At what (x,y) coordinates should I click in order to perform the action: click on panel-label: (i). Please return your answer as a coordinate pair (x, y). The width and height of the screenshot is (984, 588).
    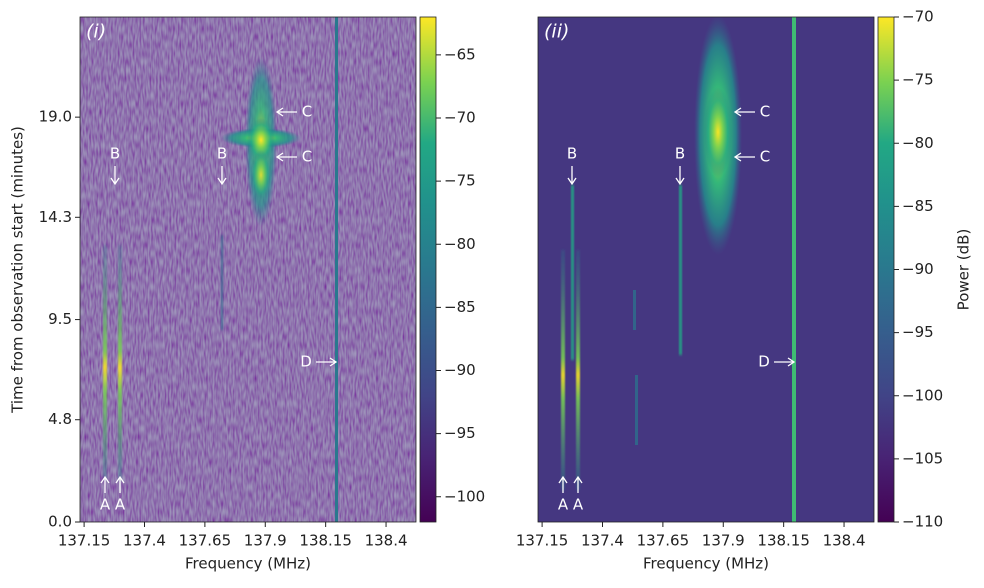
    Looking at the image, I should click on (96, 32).